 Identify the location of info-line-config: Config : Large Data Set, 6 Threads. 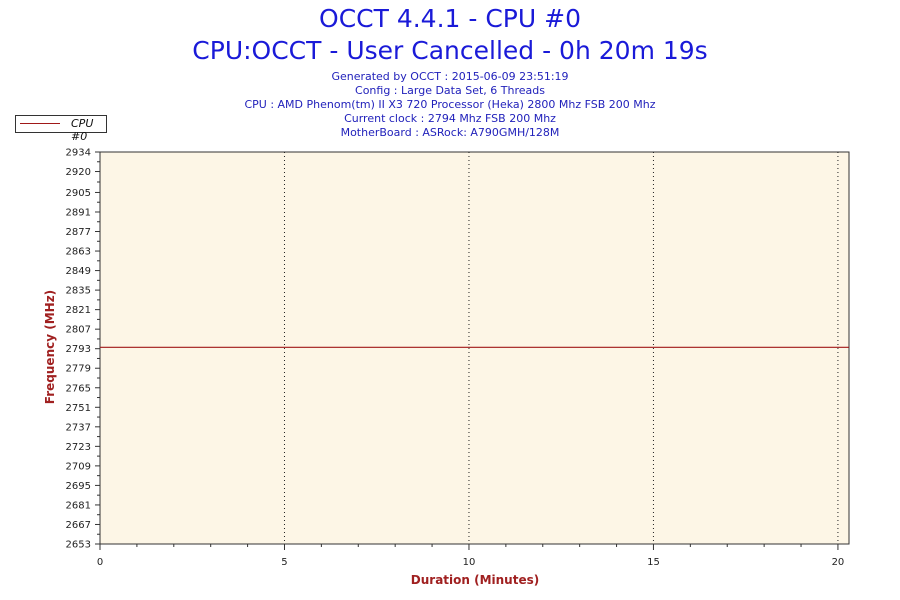
(450, 90).